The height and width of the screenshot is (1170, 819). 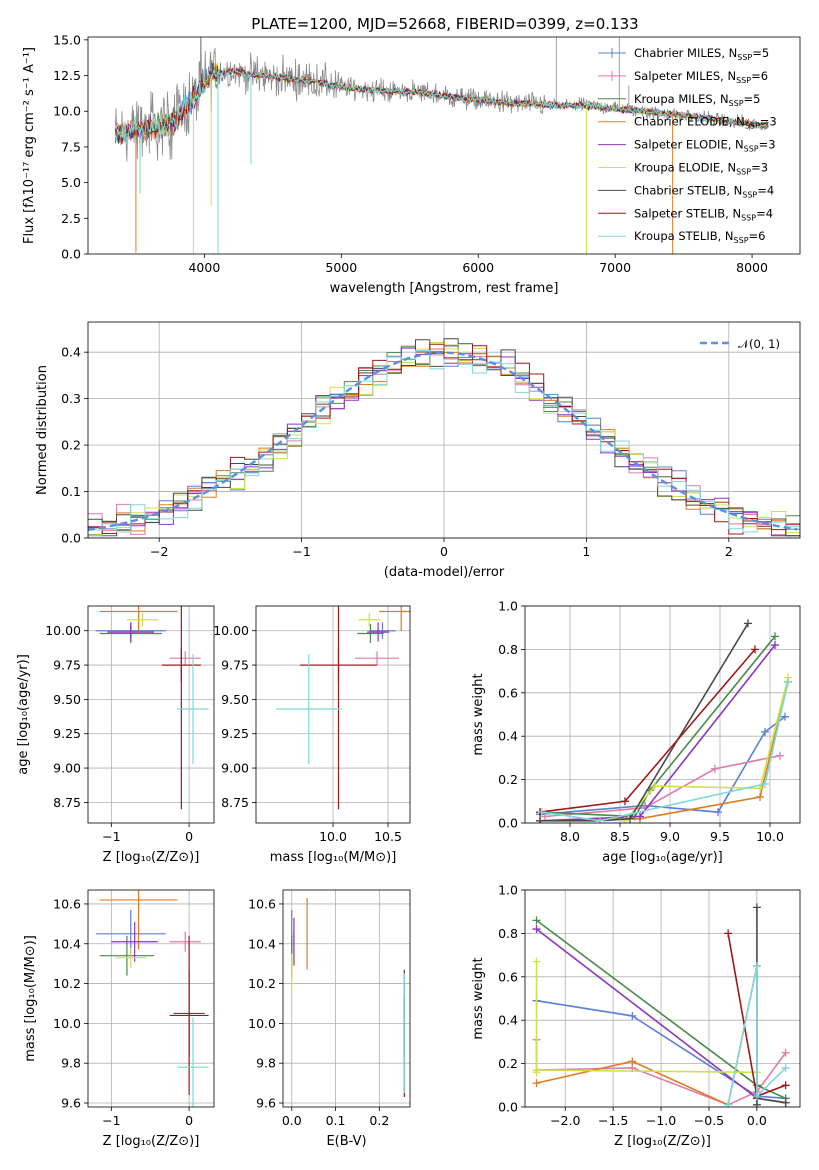 What do you see at coordinates (670, 836) in the screenshot?
I see `x-tick-label: 9.0` at bounding box center [670, 836].